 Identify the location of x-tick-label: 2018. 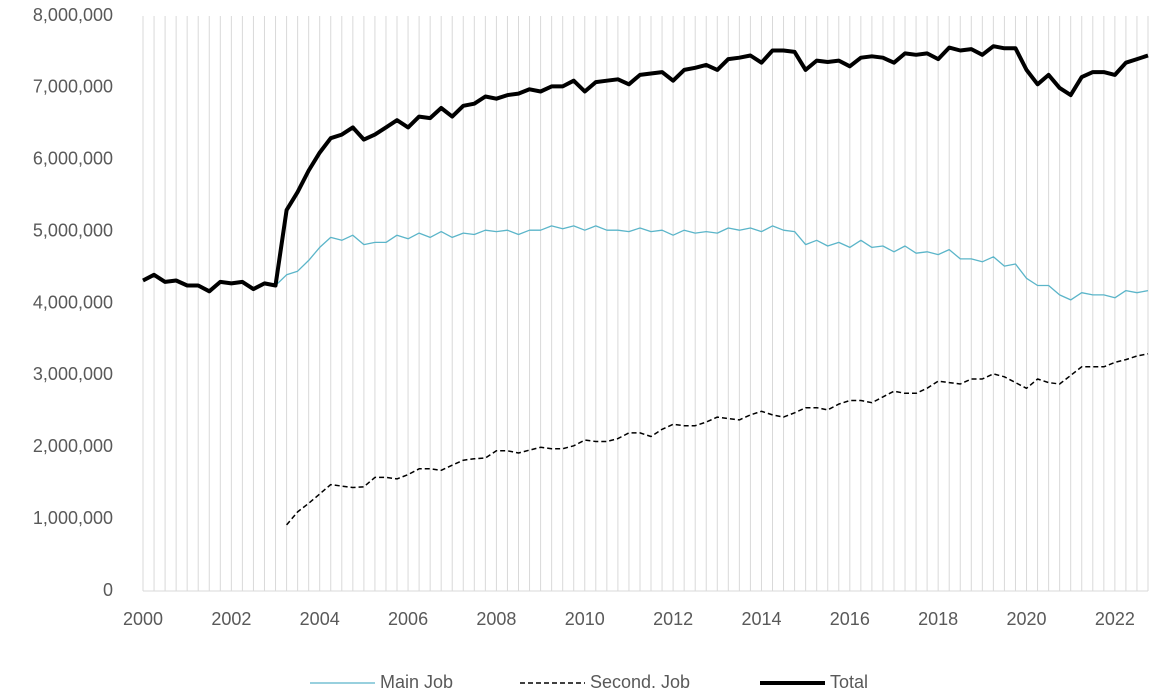
(938, 619).